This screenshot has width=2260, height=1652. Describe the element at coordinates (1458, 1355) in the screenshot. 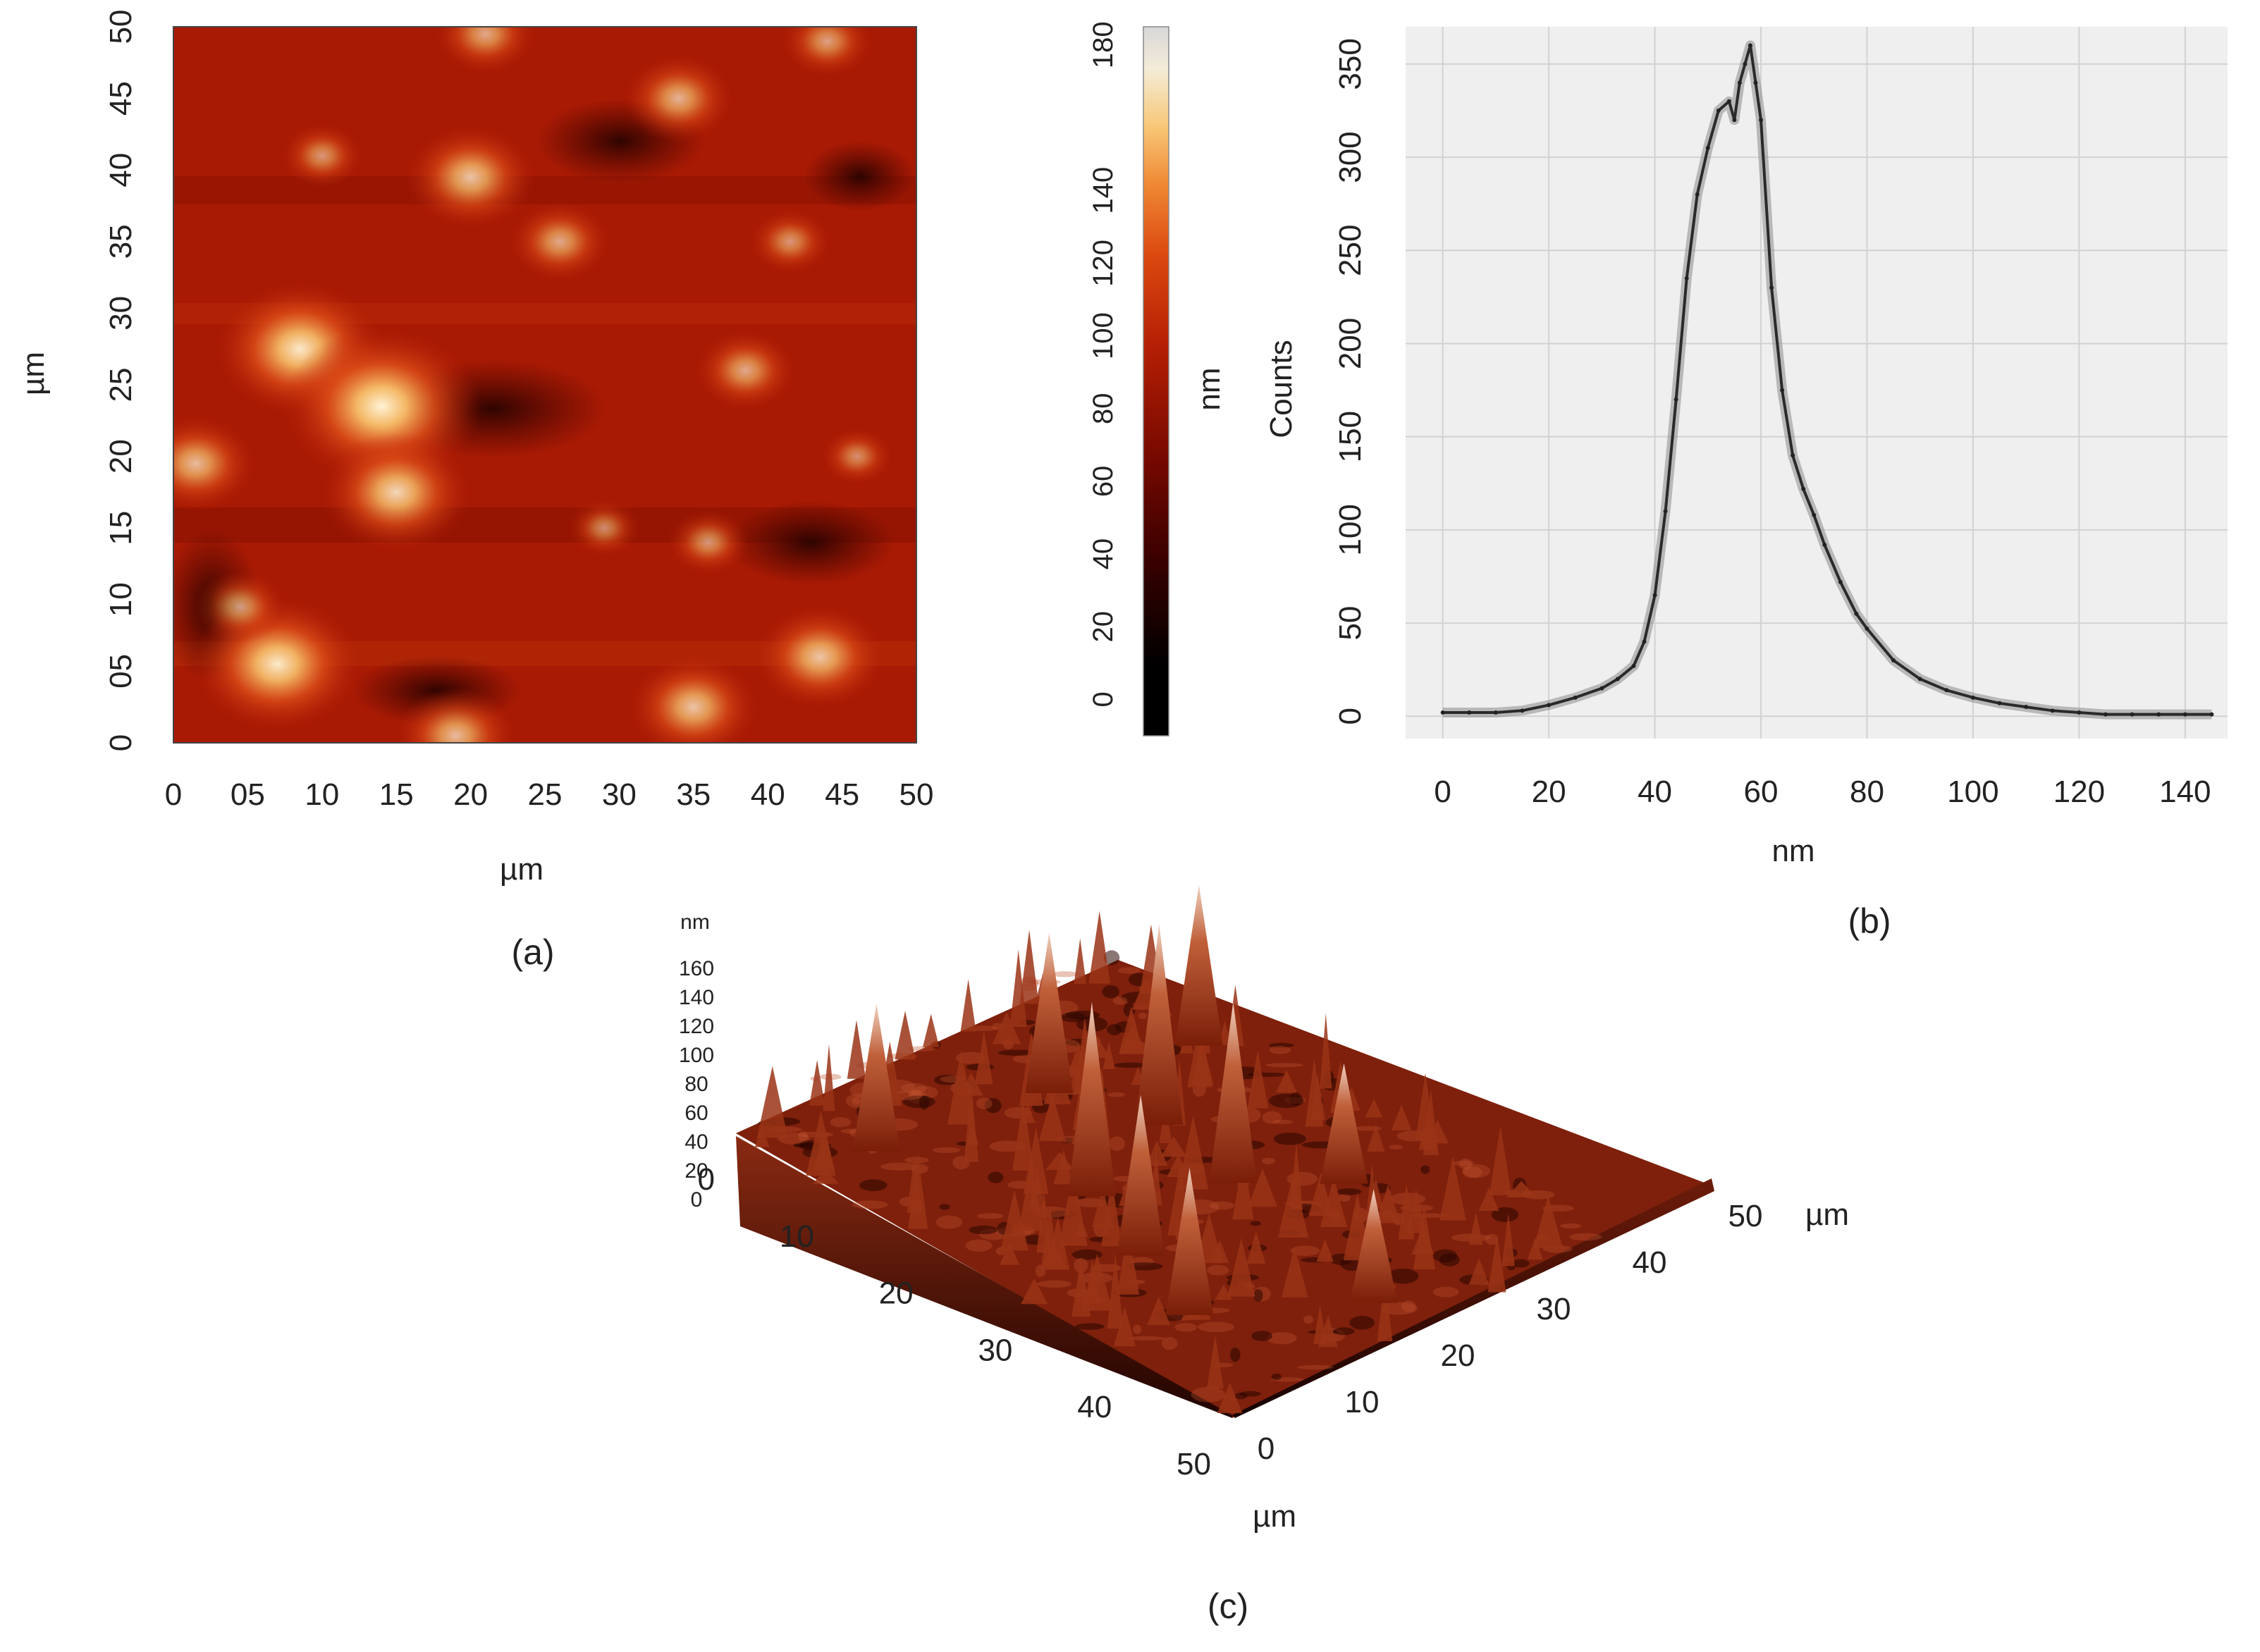

I see `surface-y-tick-label: 20` at that location.